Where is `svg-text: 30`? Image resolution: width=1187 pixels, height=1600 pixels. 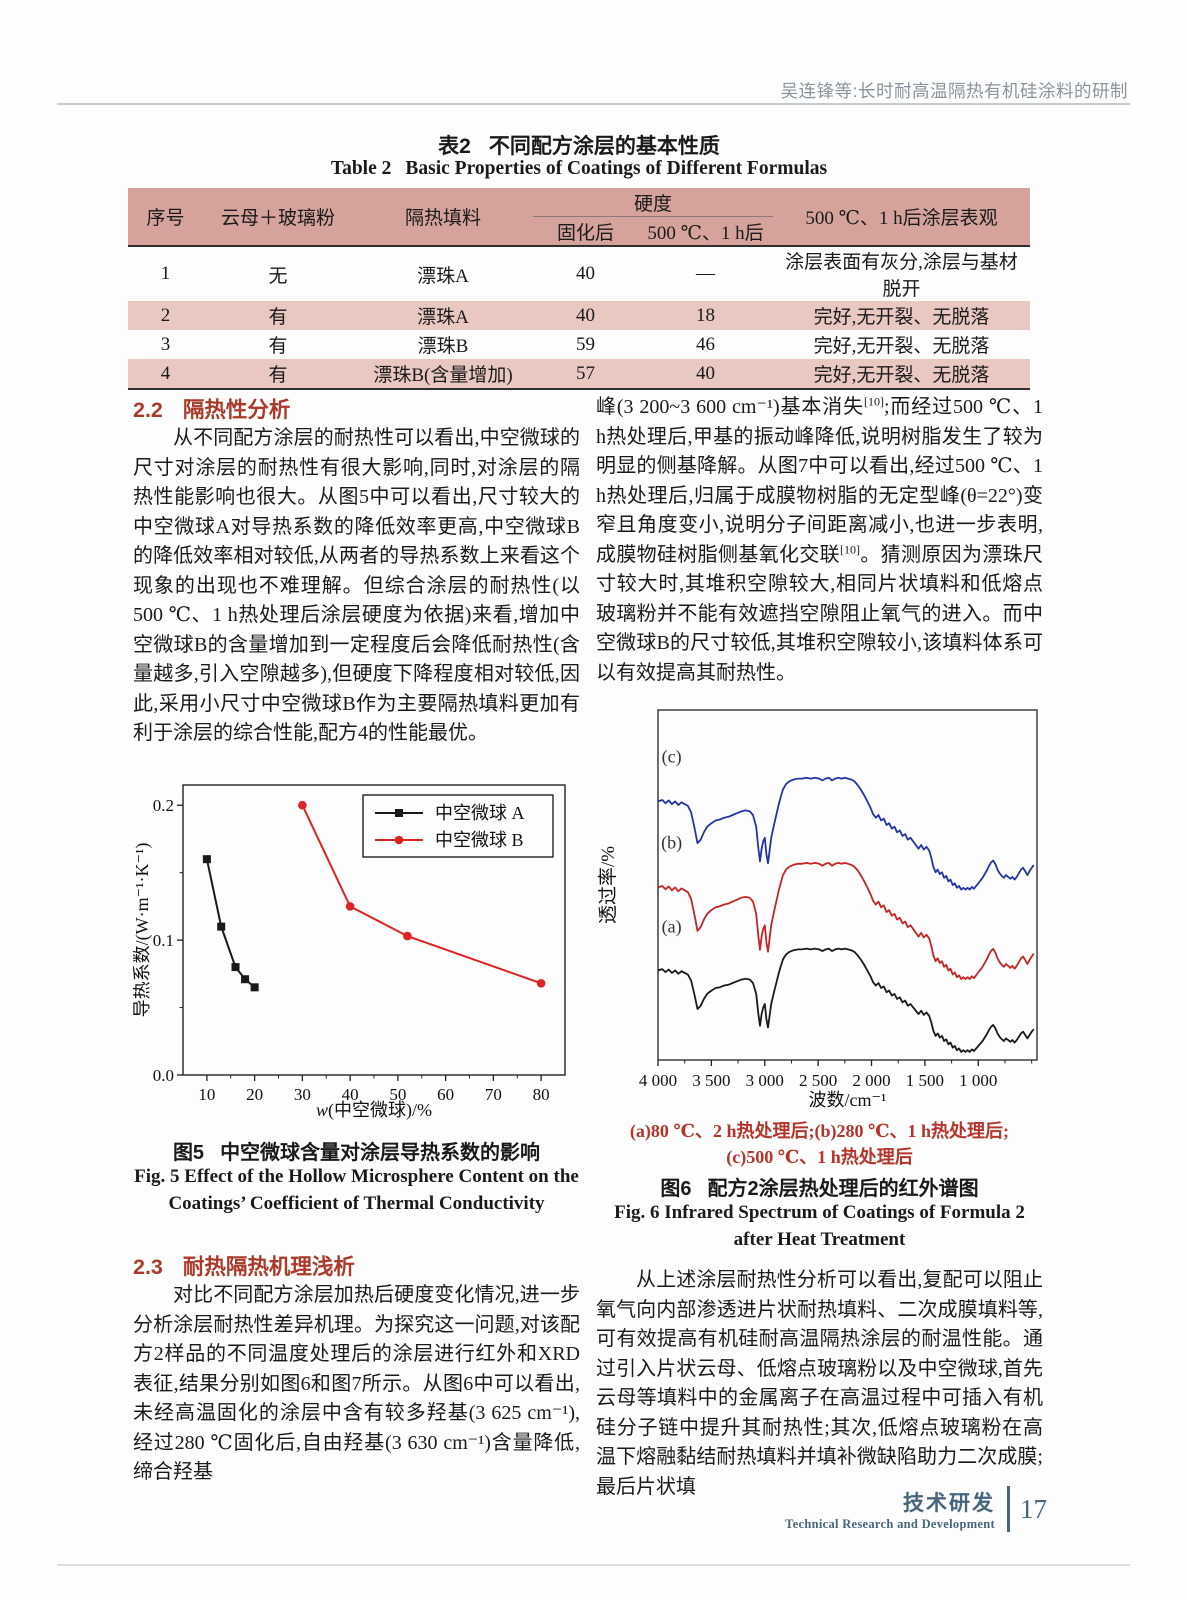
svg-text: 30 is located at coordinates (302, 1094).